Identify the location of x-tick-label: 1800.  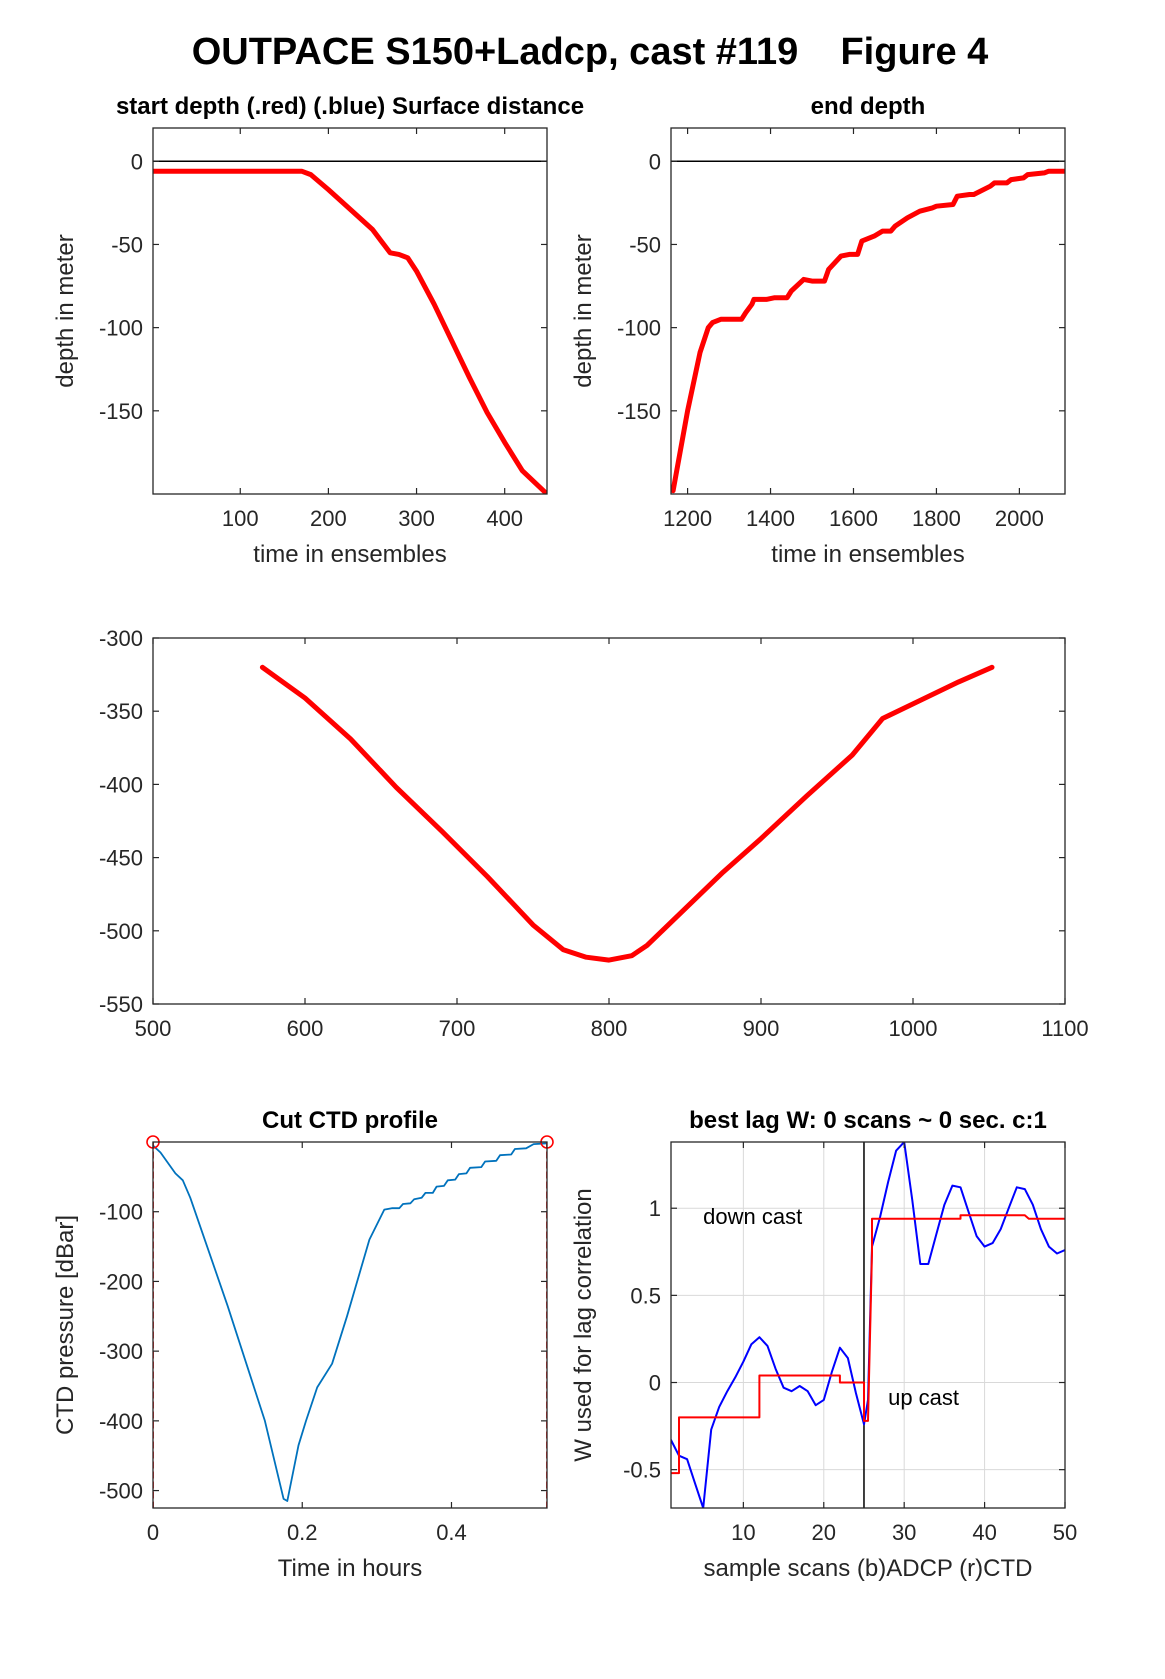
(936, 518).